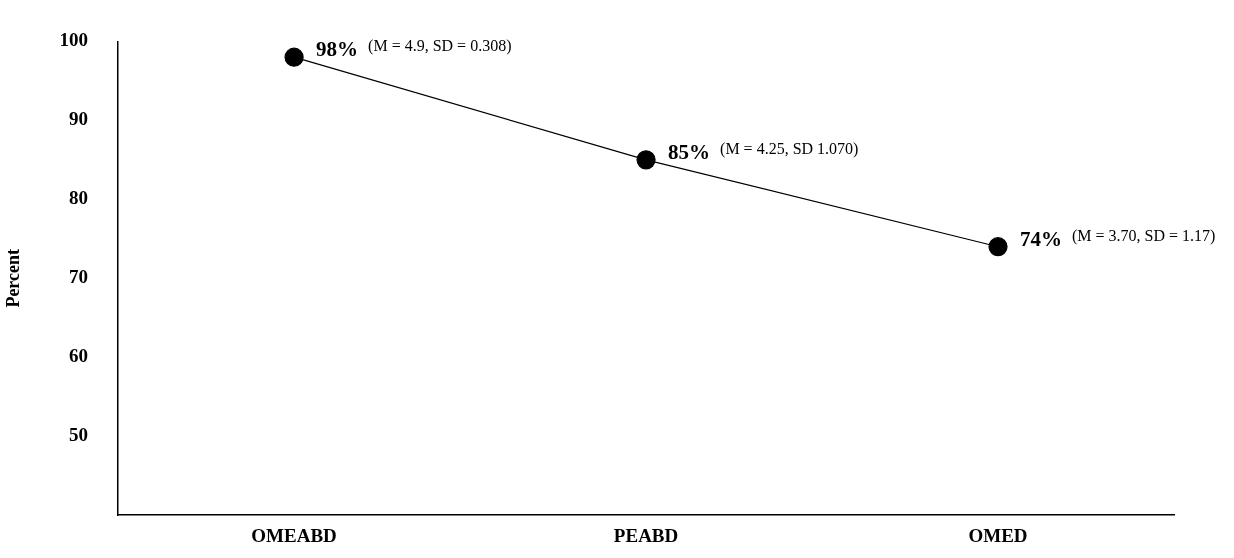 This screenshot has width=1234, height=558. I want to click on x-tick-label: OMED, so click(998, 535).